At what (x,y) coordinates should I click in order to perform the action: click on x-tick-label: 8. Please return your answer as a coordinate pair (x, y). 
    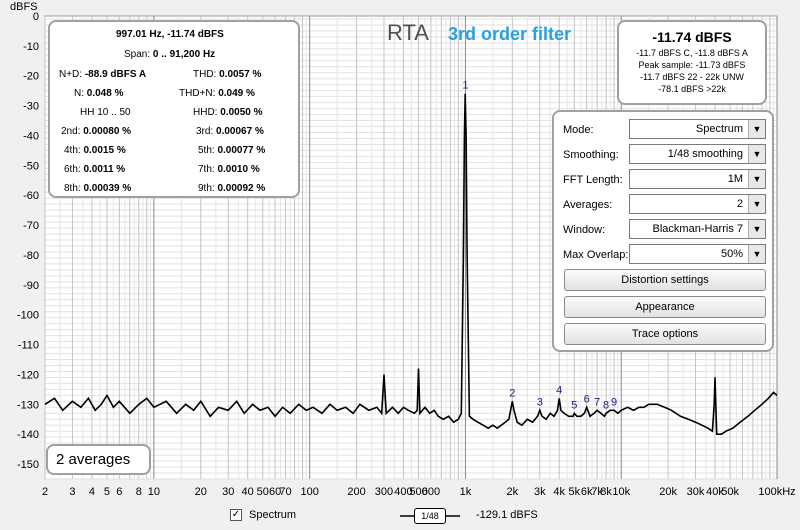
    Looking at the image, I should click on (139, 492).